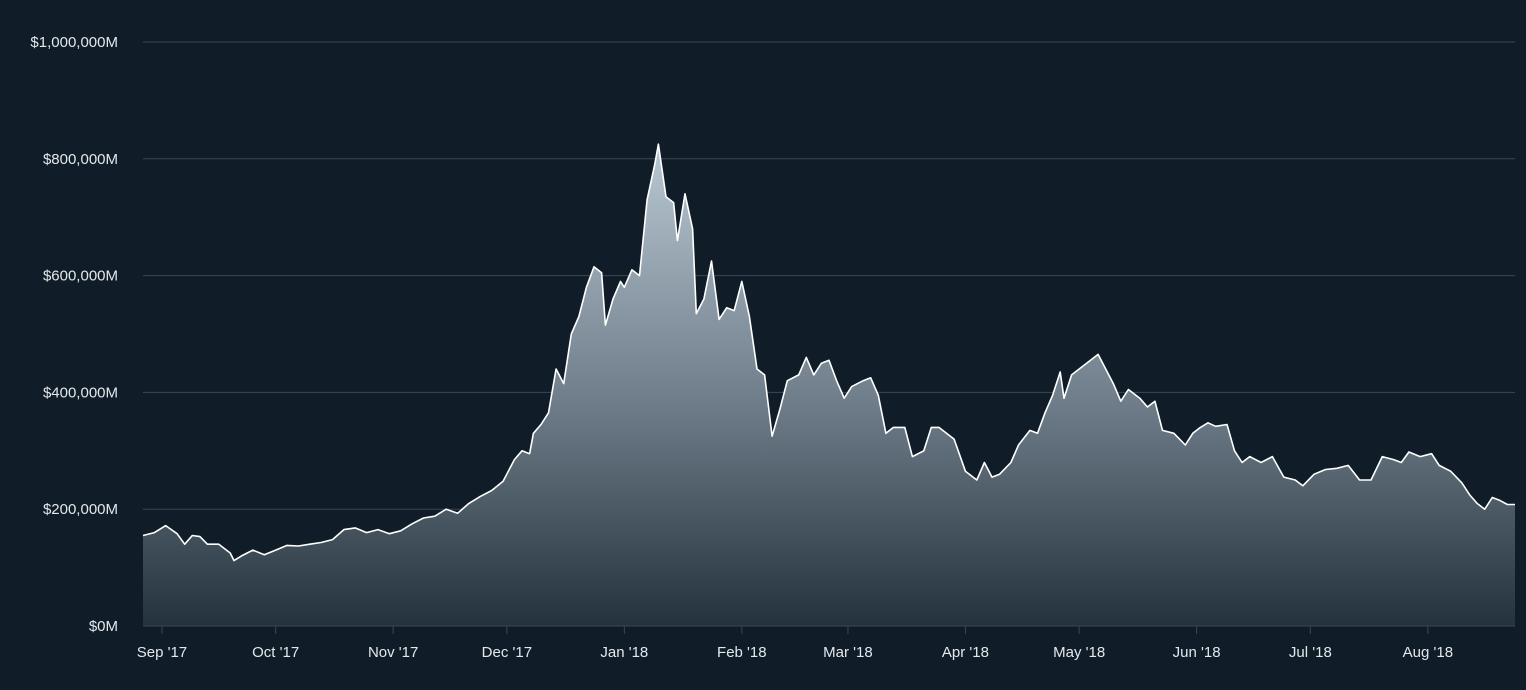  Describe the element at coordinates (1079, 652) in the screenshot. I see `x-tick-label: May '18` at that location.